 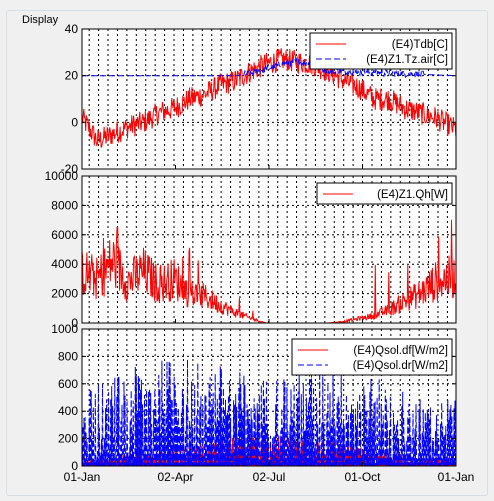 What do you see at coordinates (64, 329) in the screenshot?
I see `y-tick-label: 1000` at bounding box center [64, 329].